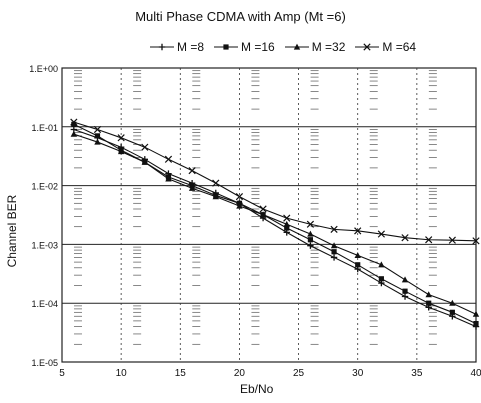 Image resolution: width=481 pixels, height=403 pixels. What do you see at coordinates (475, 373) in the screenshot?
I see `x-tick-label: 40` at bounding box center [475, 373].